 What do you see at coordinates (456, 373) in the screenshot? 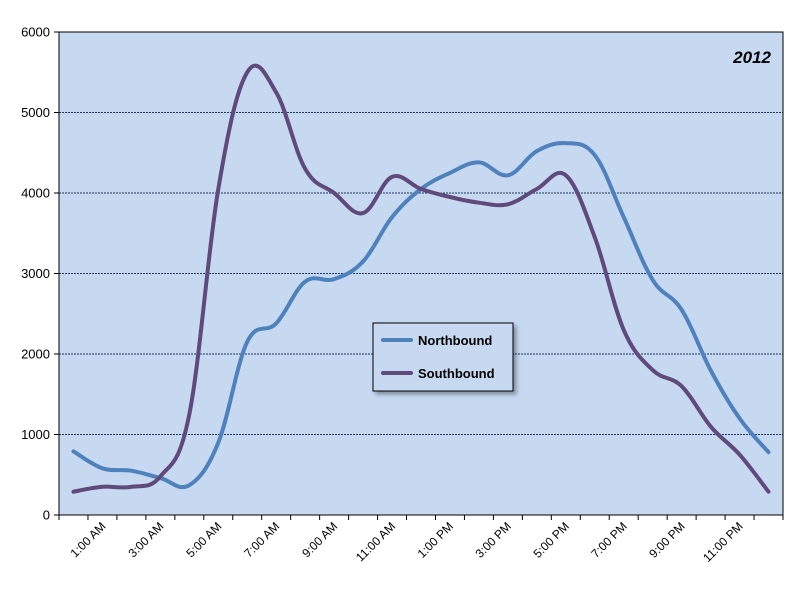
I see `legend-label-southbound: Southbound` at bounding box center [456, 373].